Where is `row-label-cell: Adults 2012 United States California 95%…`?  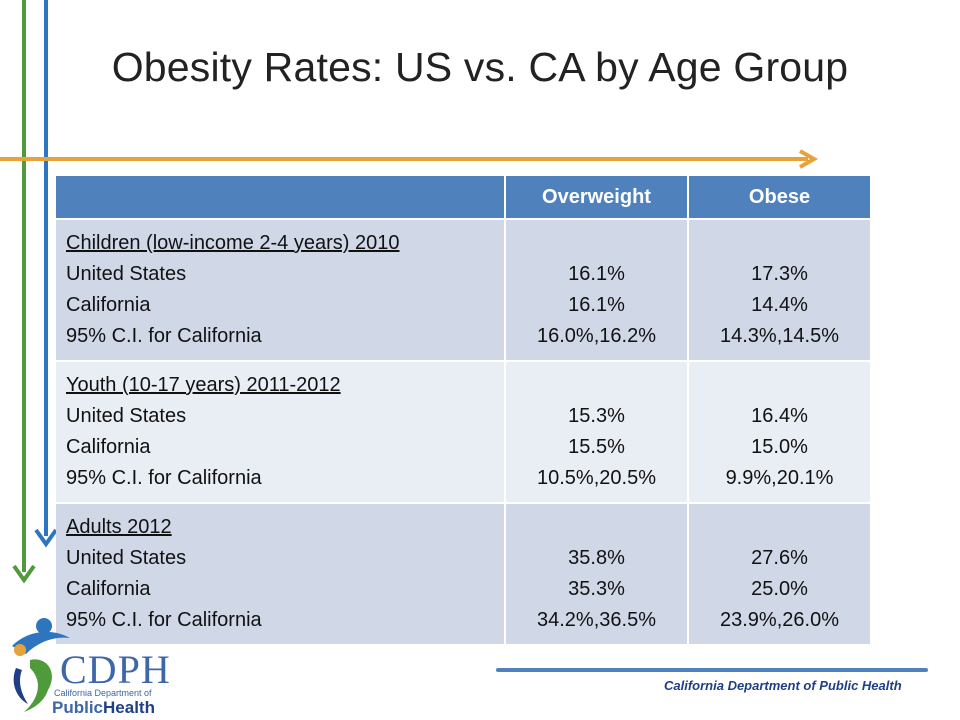
row-label-cell: Adults 2012 United States California 95%… is located at coordinates (281, 573).